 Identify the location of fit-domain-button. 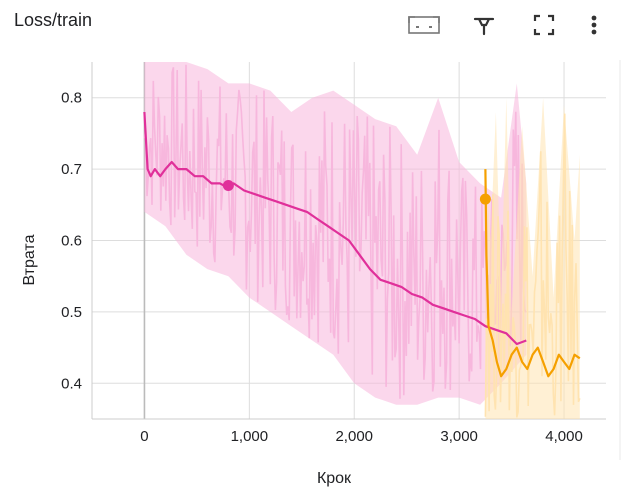
(424, 25).